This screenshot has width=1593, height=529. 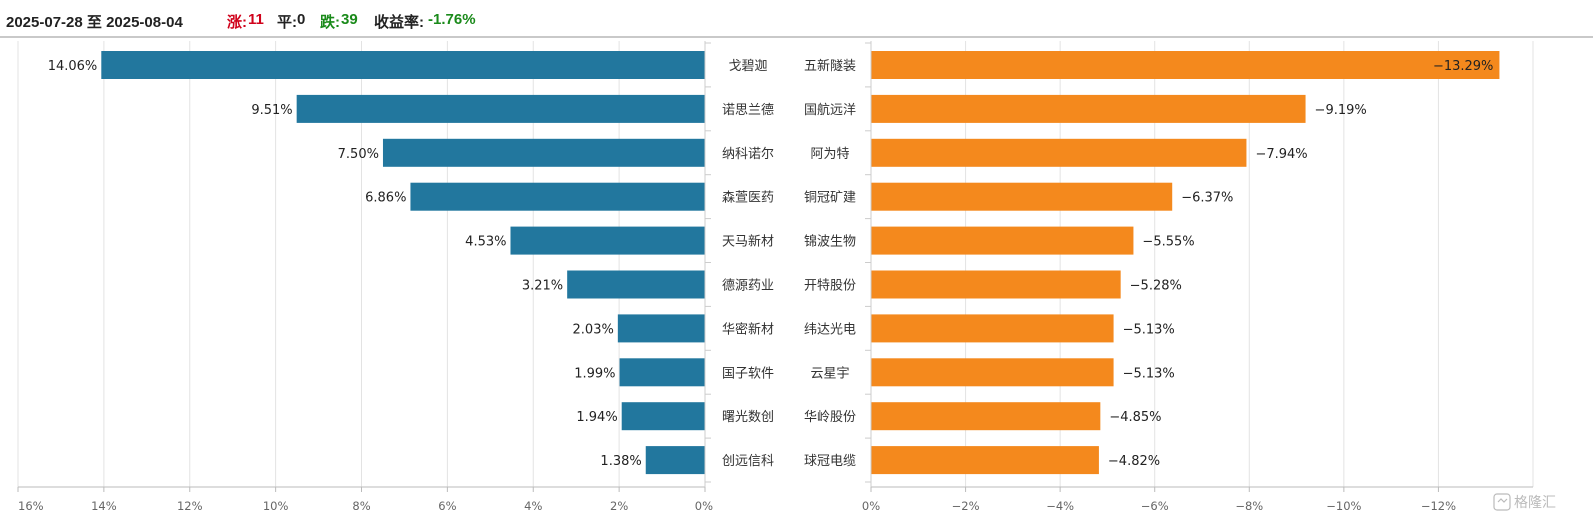 I want to click on gainer-name-label: 国子软件, so click(x=748, y=373).